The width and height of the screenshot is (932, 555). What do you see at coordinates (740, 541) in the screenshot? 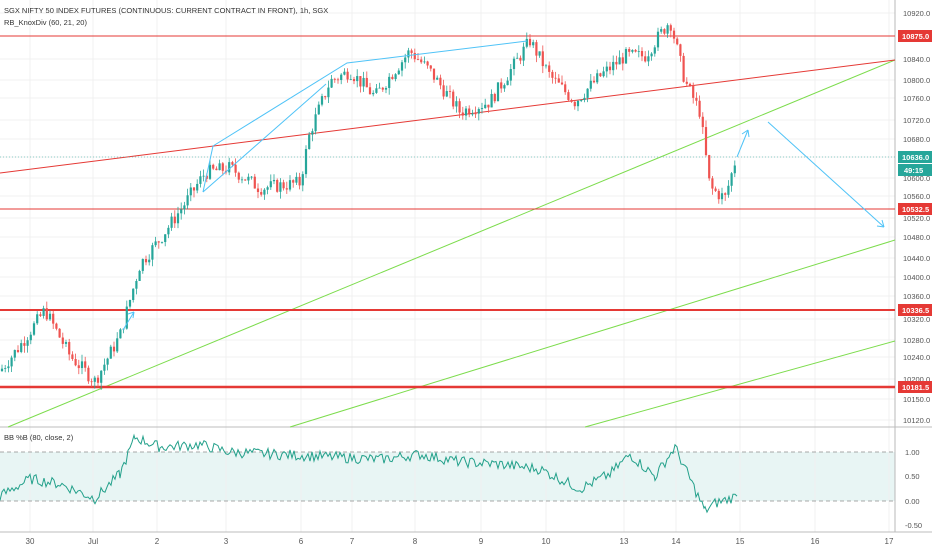
I see `time-tick-label: 15` at bounding box center [740, 541].